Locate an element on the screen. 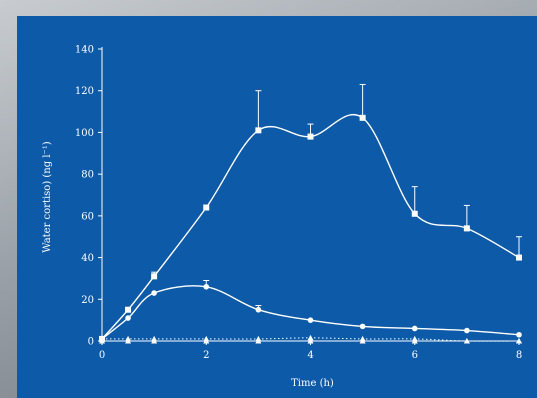 The image size is (537, 398). x-tick-label: 0 is located at coordinates (102, 355).